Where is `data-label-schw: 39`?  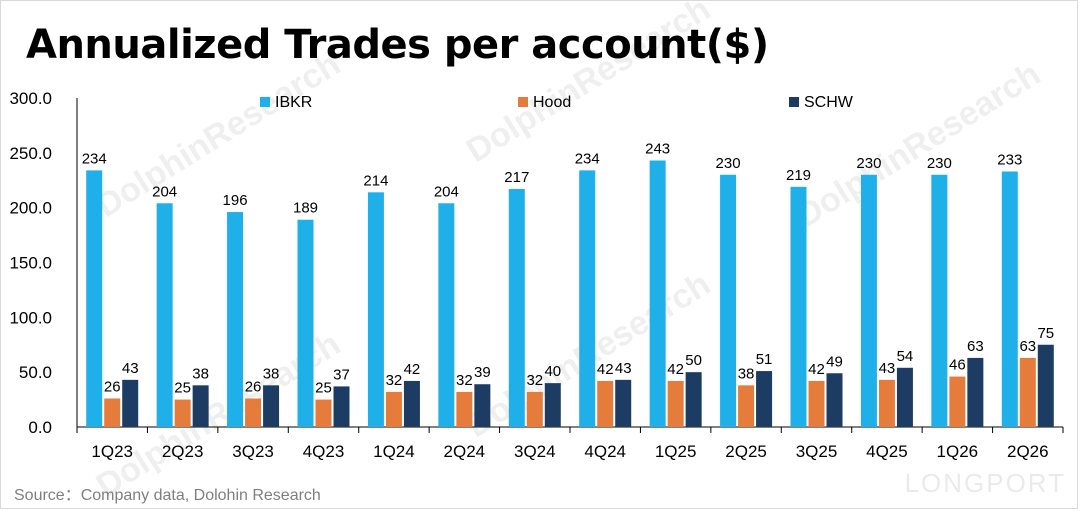
data-label-schw: 39 is located at coordinates (482, 372).